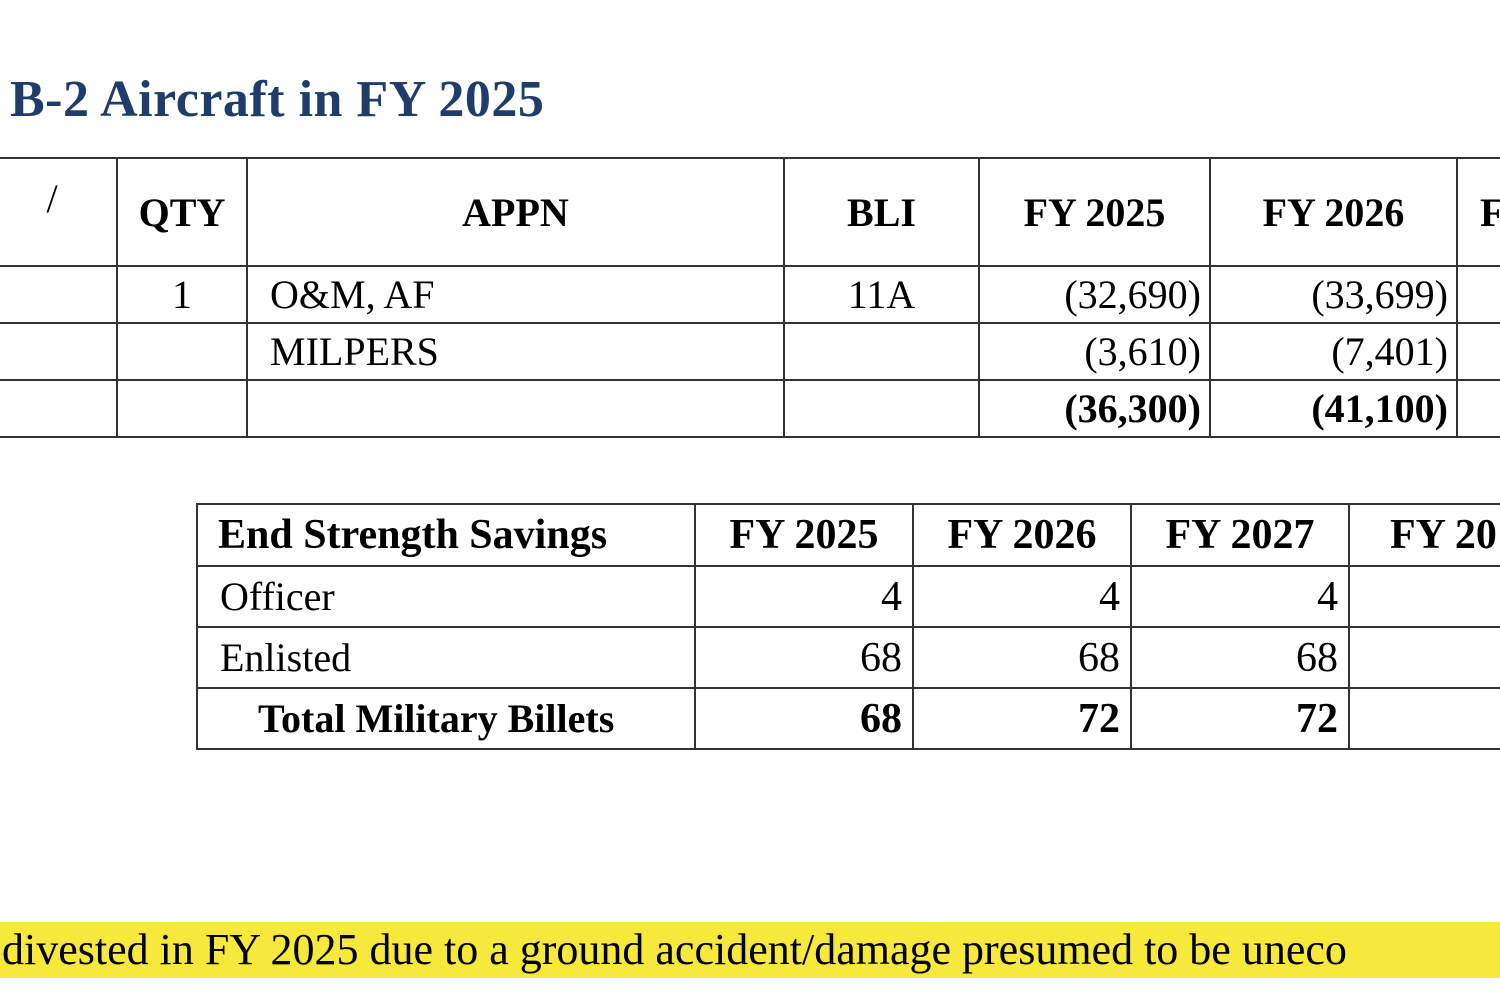 The height and width of the screenshot is (1000, 1500). What do you see at coordinates (1240, 535) in the screenshot?
I see `col-header-fy2027: FY 2027` at bounding box center [1240, 535].